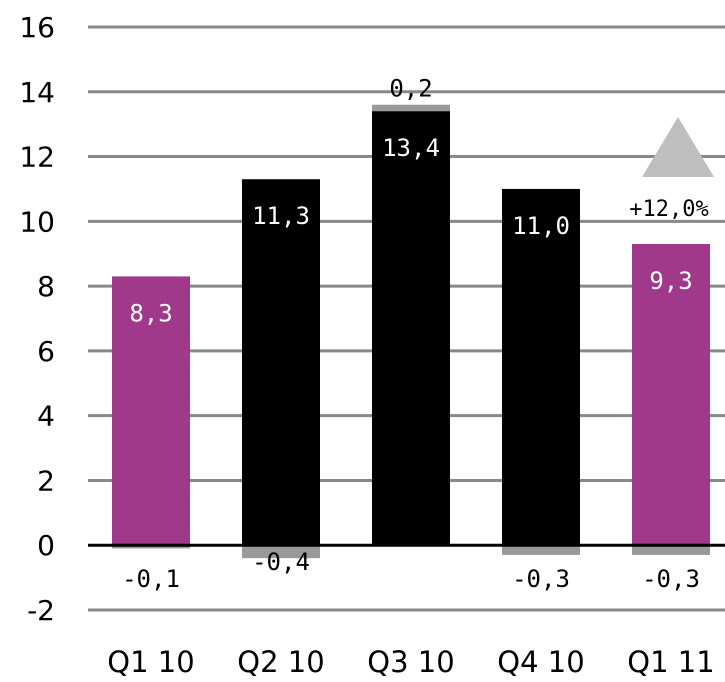  Describe the element at coordinates (678, 147) in the screenshot. I see `up-triangle-icon` at that location.